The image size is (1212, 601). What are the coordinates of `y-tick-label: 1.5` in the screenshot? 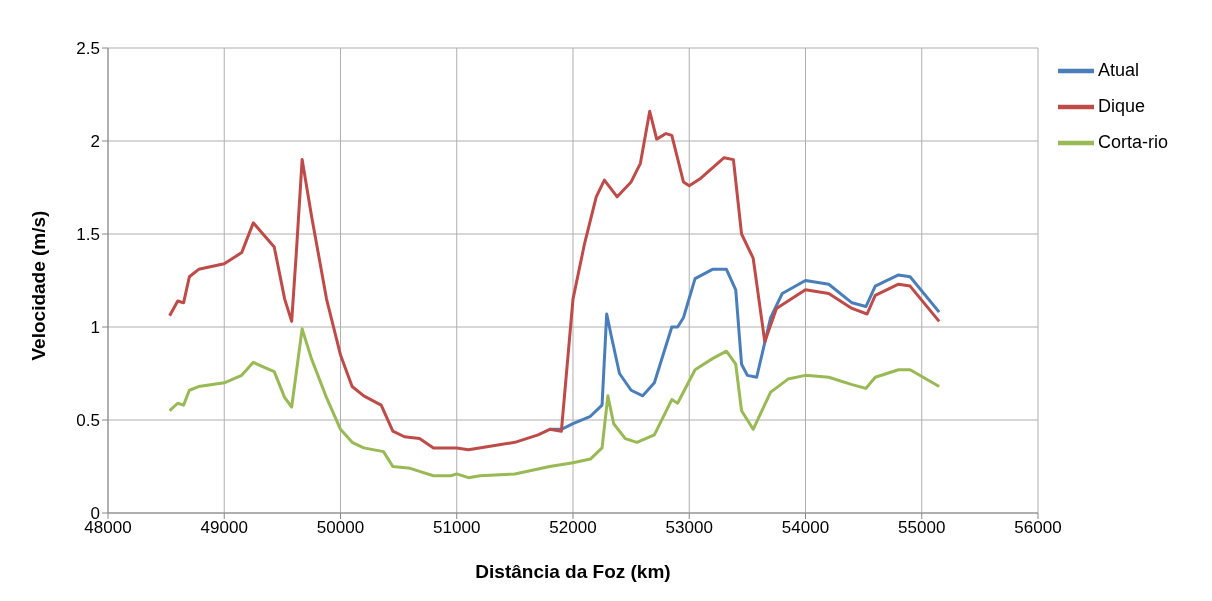 It's located at (88, 235).